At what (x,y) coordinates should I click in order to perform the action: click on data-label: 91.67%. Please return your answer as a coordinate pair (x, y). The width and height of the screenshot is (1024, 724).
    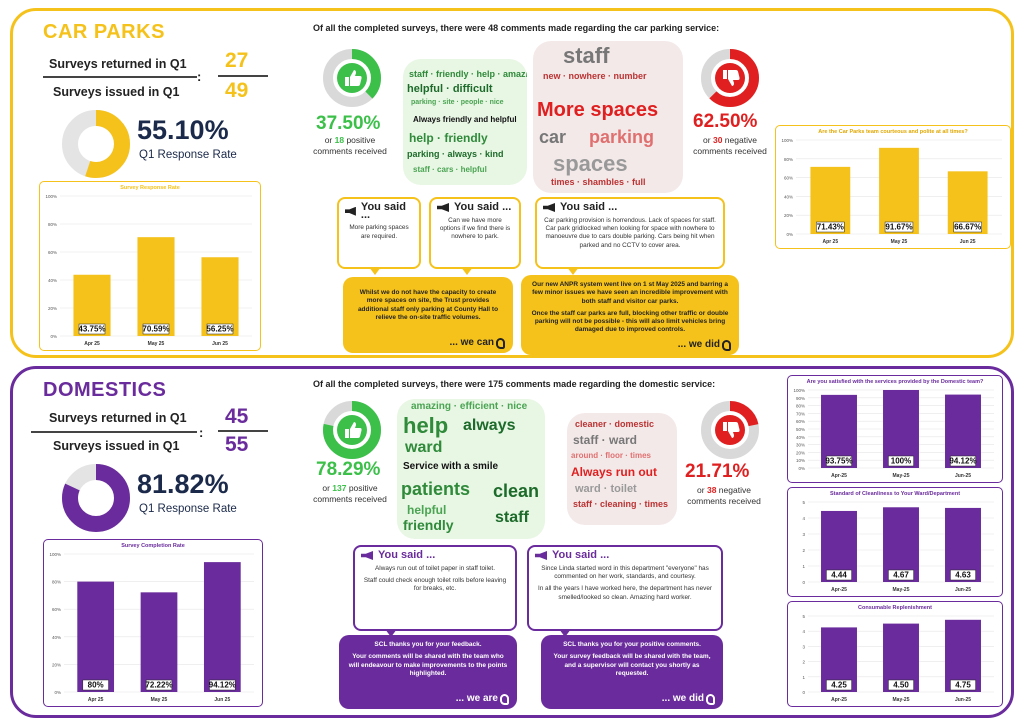
    Looking at the image, I should click on (898, 227).